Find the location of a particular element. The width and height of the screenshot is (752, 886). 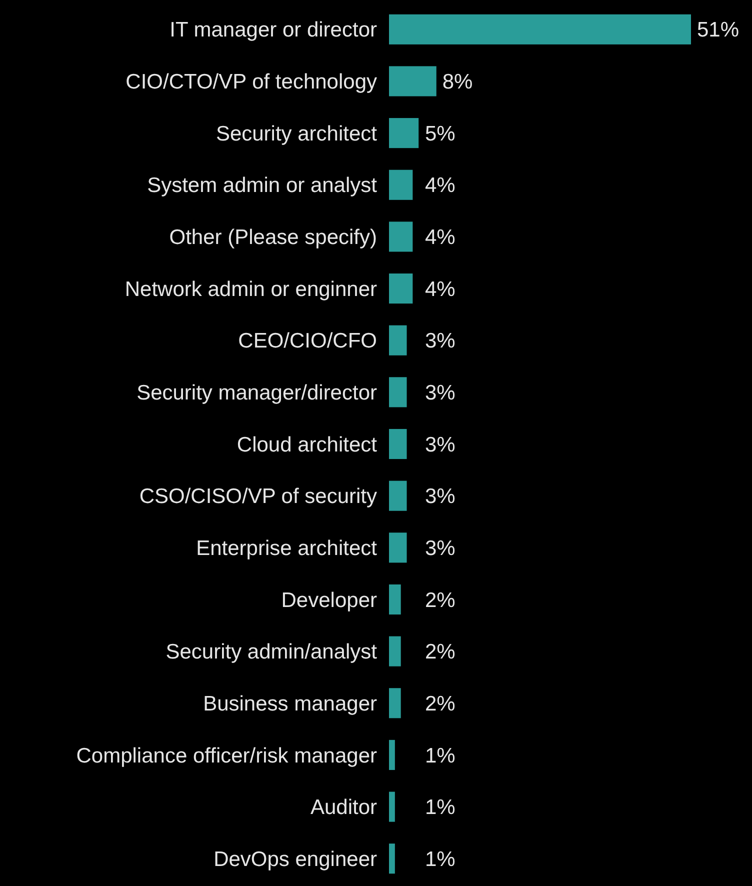

y-tick-label: Enterprise architect is located at coordinates (287, 548).